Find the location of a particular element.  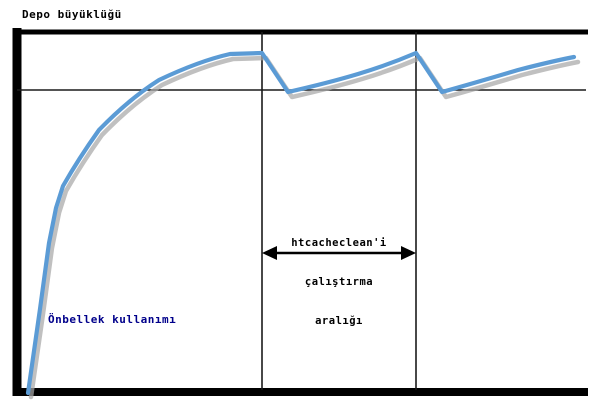

htcacheclean-interval-annotation: htcacheclean'i çalıştırma aralığı is located at coordinates (339, 282).